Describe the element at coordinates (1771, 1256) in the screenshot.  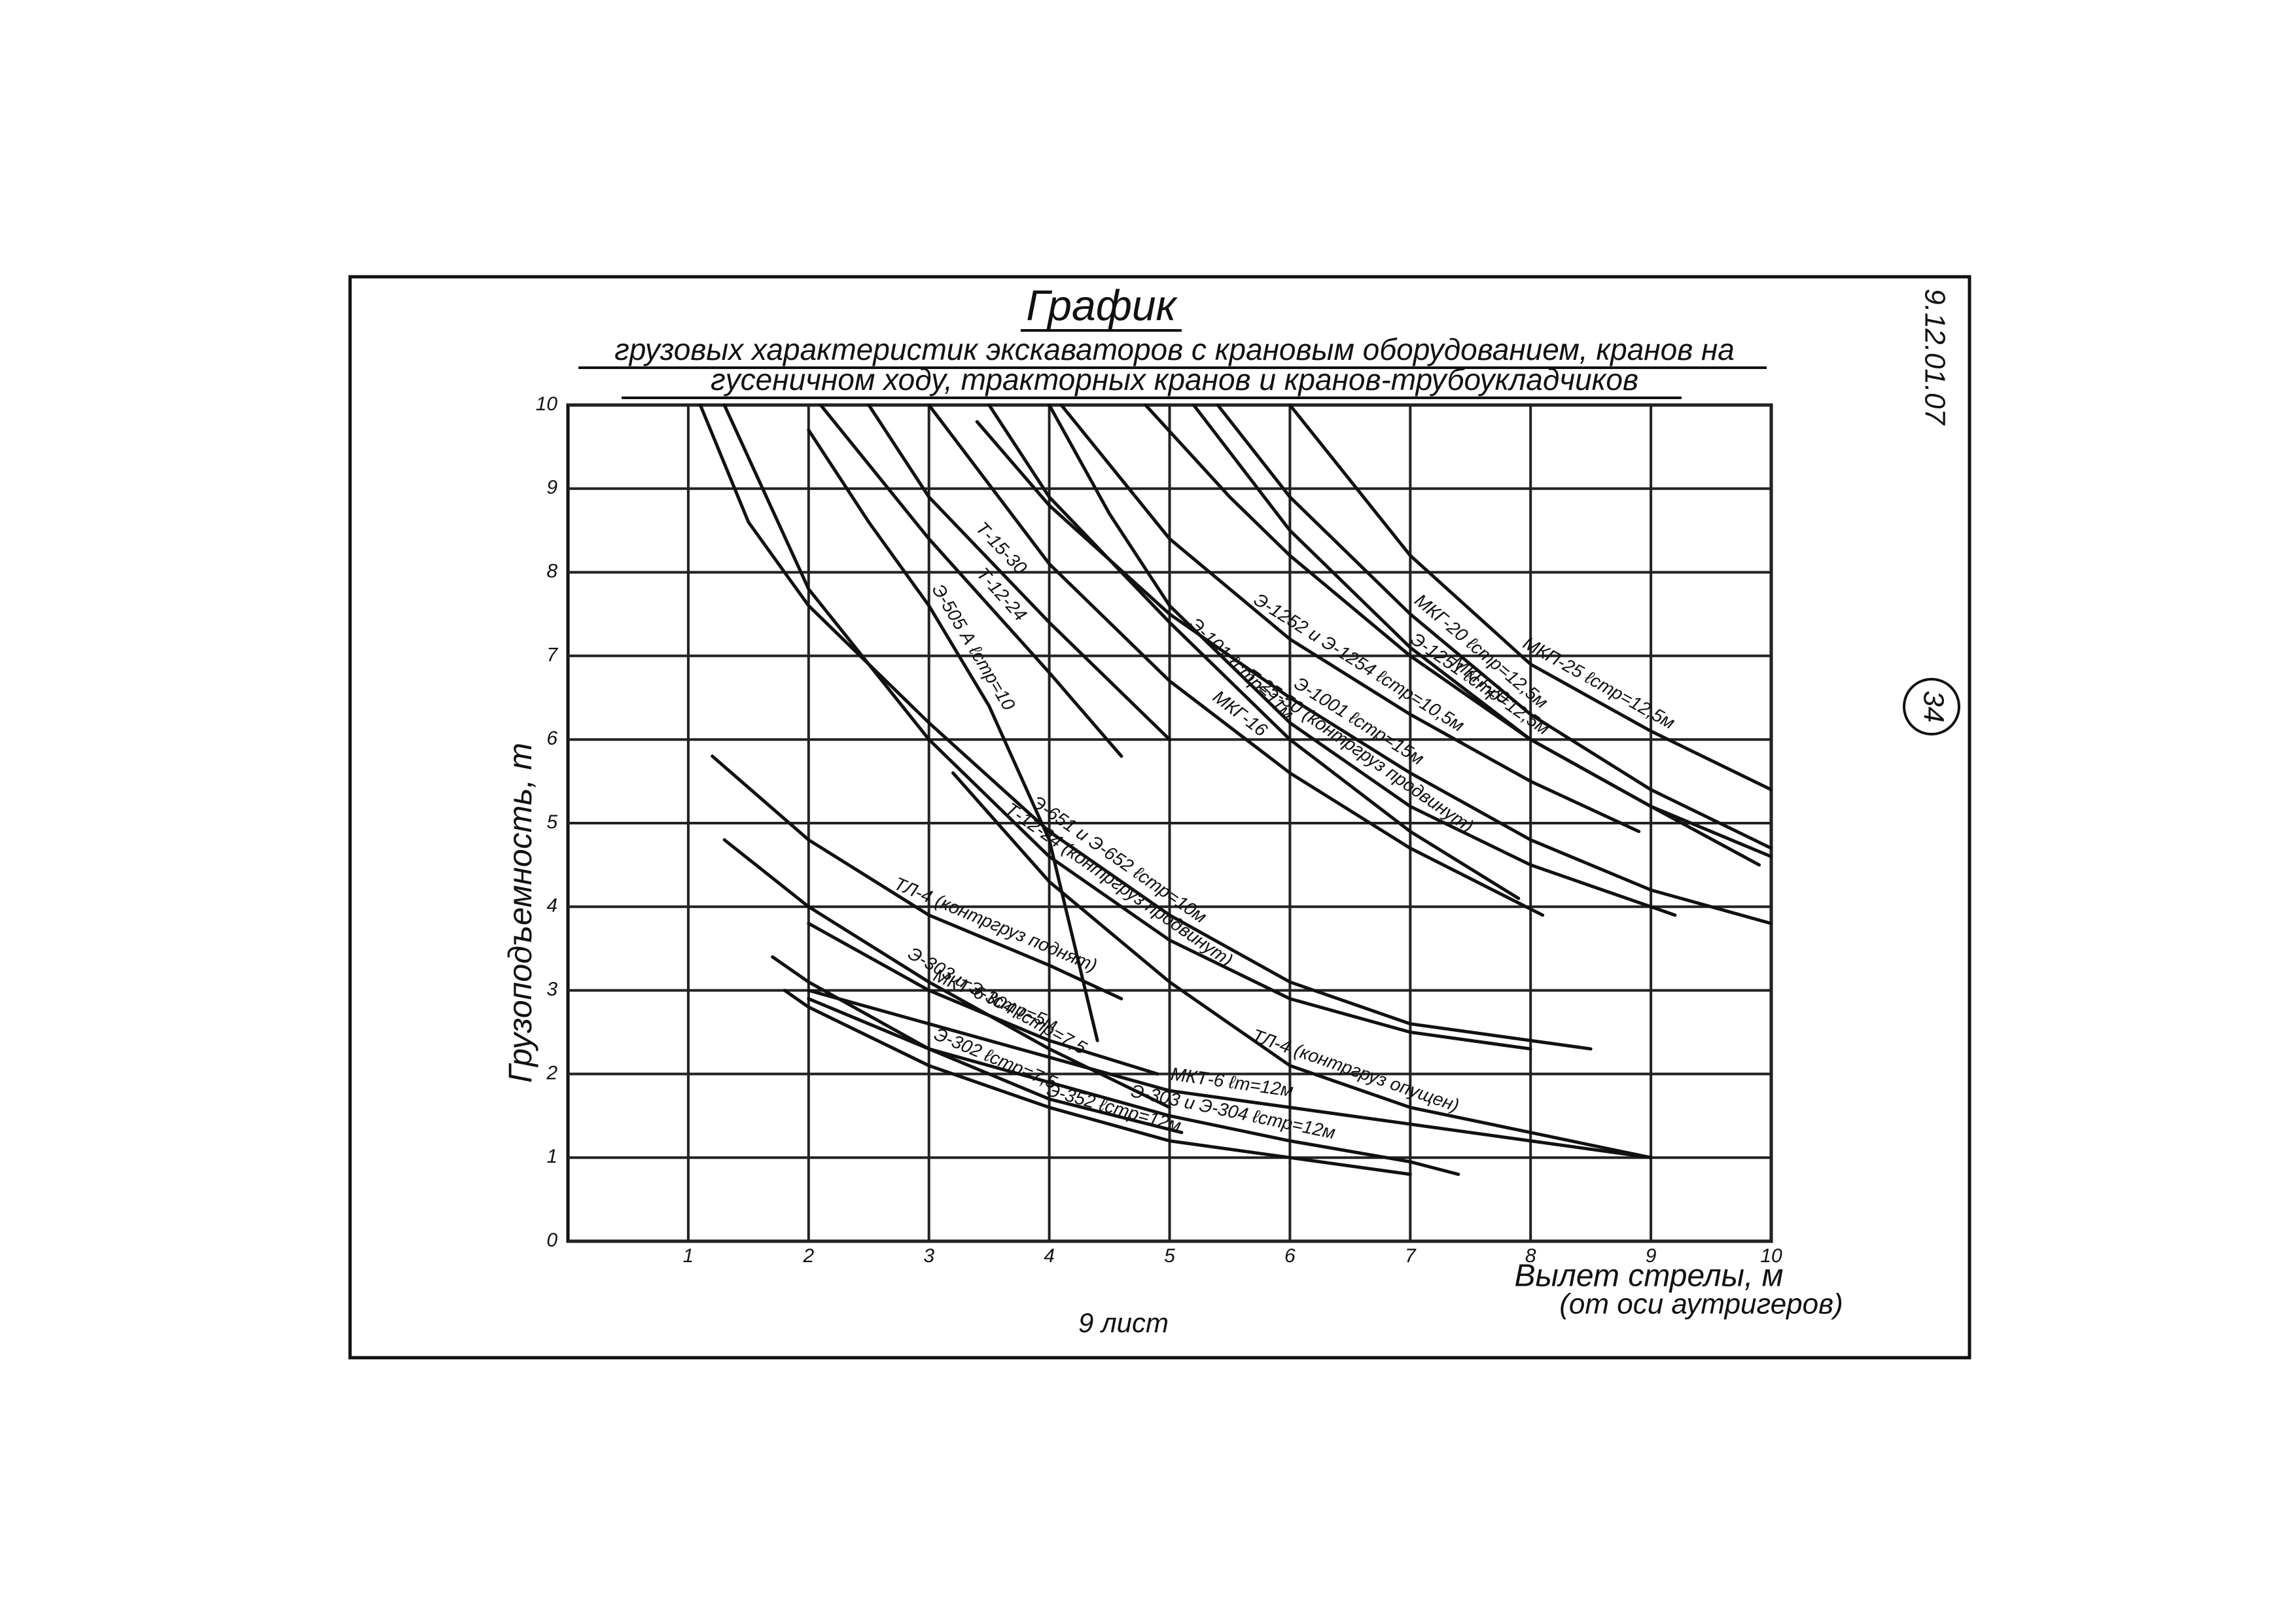
I see `x-tick-label: 10` at that location.